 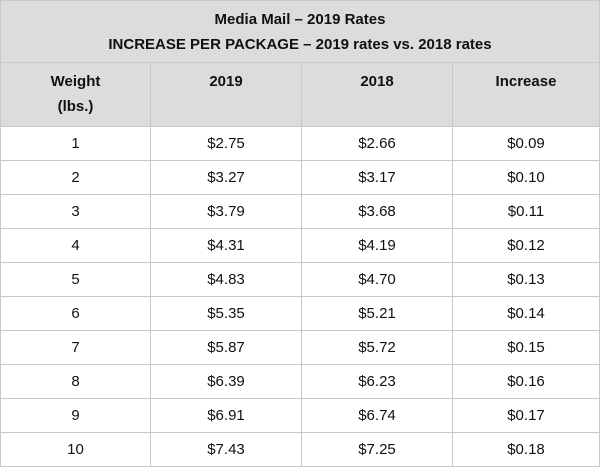 I want to click on rate-2019-cell: $6.39, so click(x=226, y=381).